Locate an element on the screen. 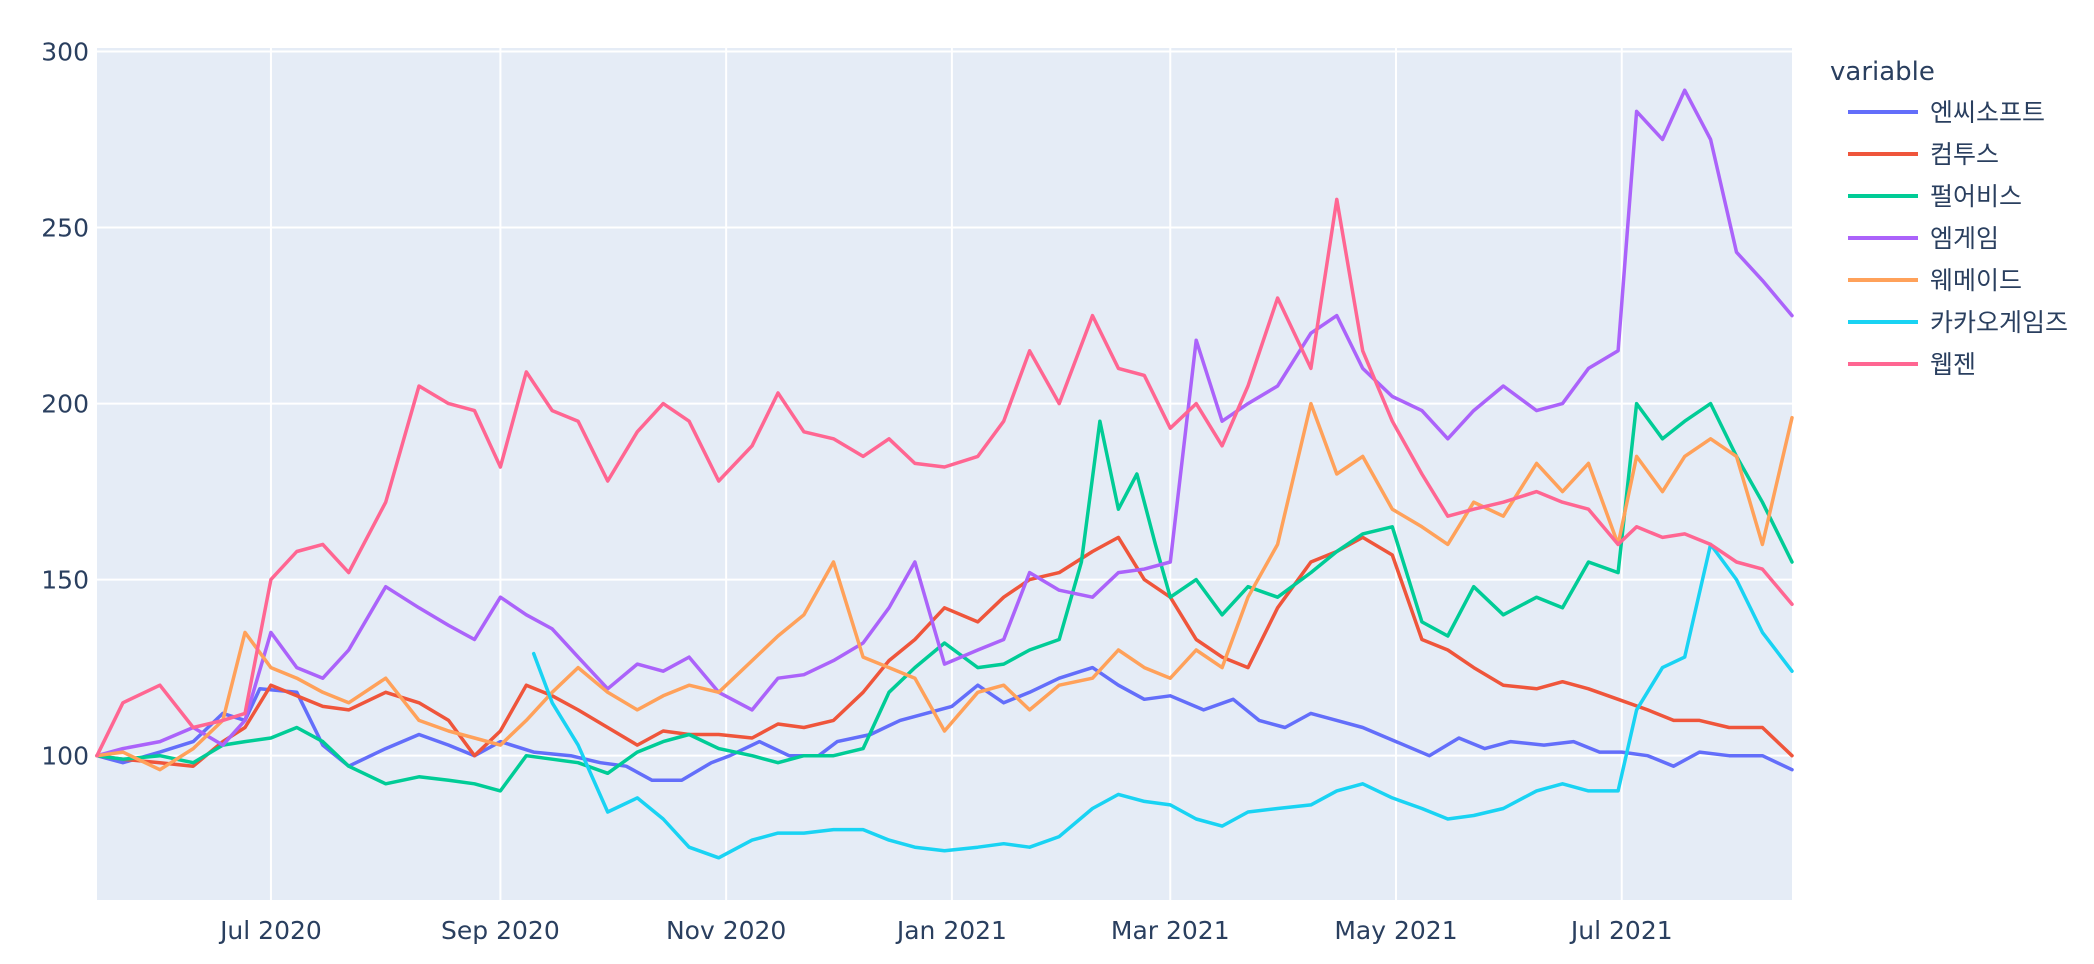 This screenshot has width=2094, height=964. y-axis-ticks: 100 150 200 250 300 is located at coordinates (65, 404).